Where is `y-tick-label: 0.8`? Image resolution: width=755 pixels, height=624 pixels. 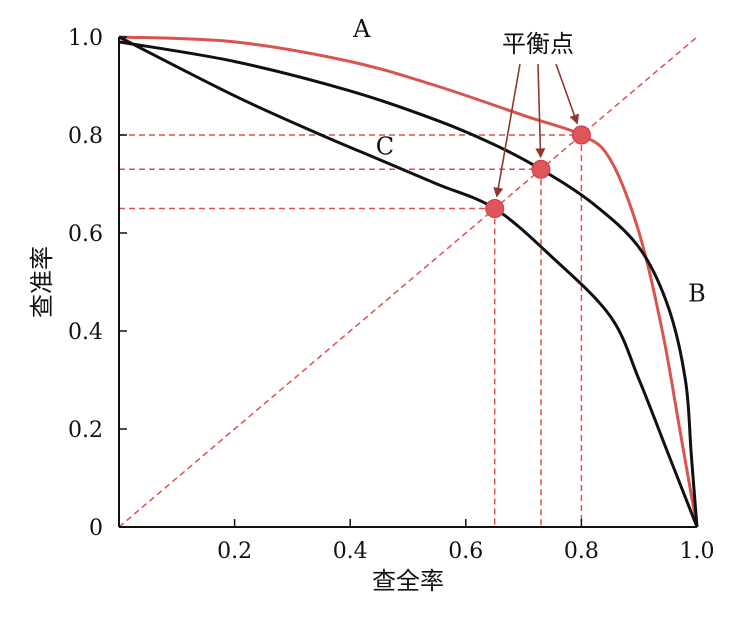 y-tick-label: 0.8 is located at coordinates (85, 136).